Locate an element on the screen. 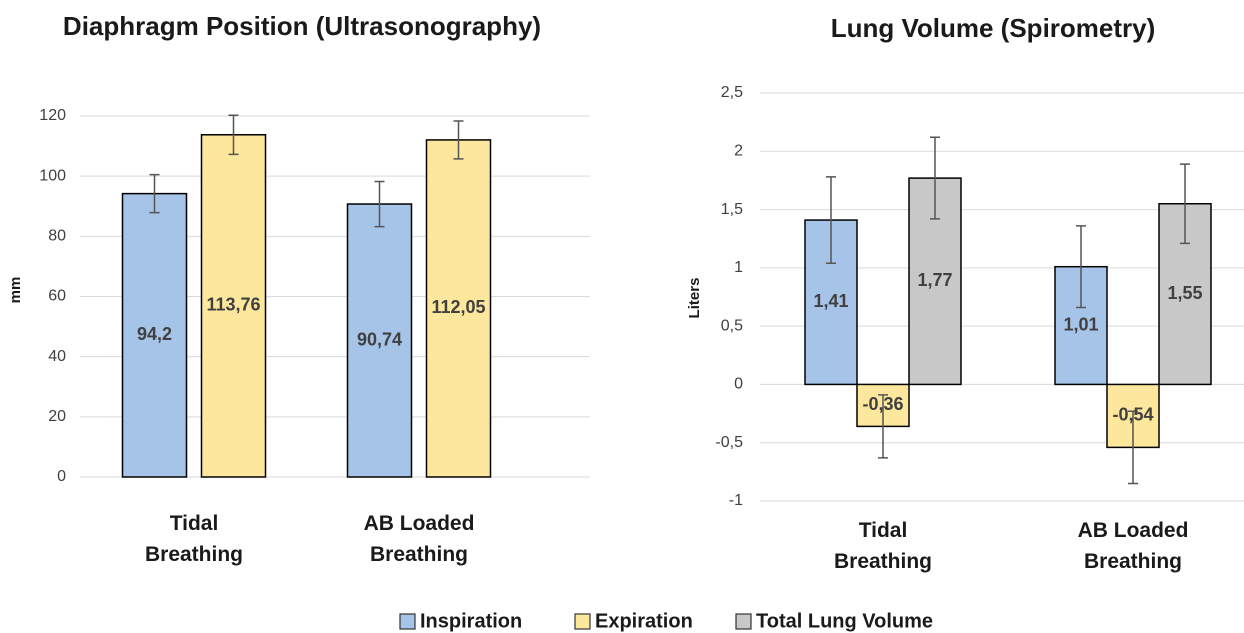  y-tick-label: 120 is located at coordinates (52, 115).